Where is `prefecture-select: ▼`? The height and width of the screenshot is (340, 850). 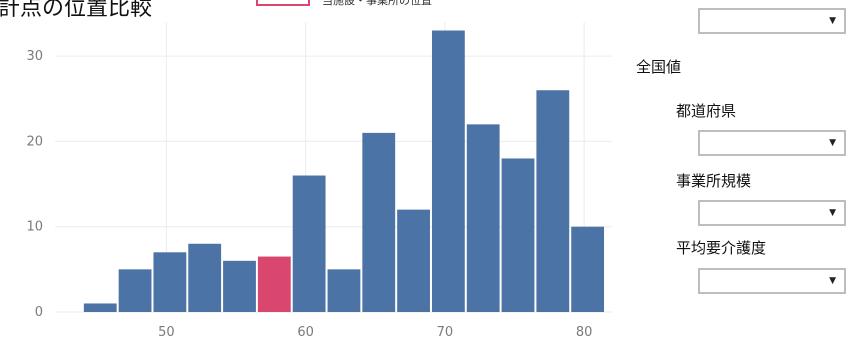
prefecture-select: ▼ is located at coordinates (772, 143).